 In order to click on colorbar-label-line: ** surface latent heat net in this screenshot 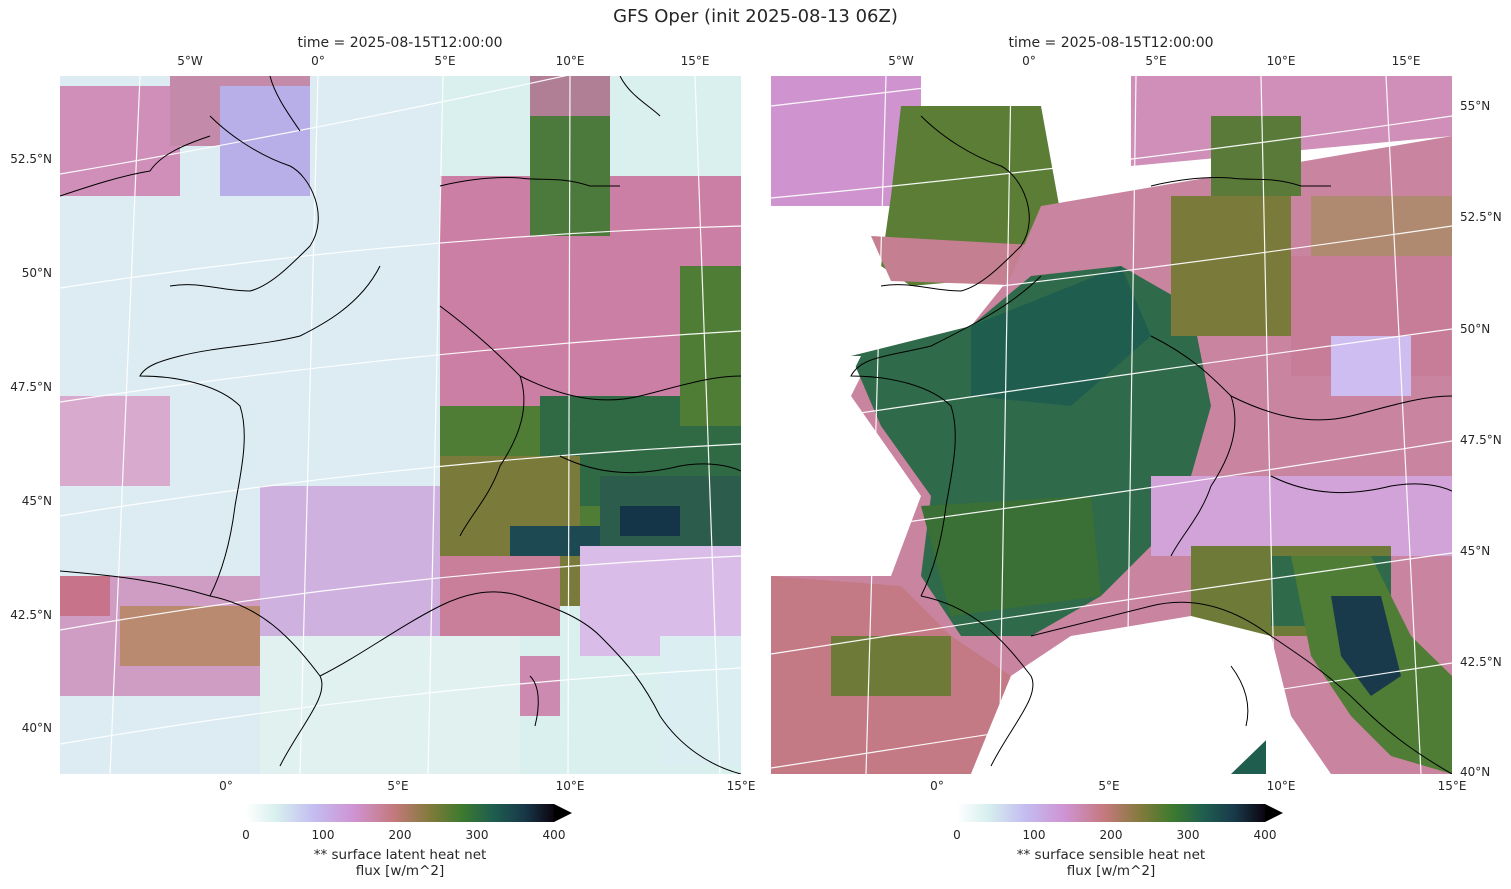, I will do `click(400, 855)`.